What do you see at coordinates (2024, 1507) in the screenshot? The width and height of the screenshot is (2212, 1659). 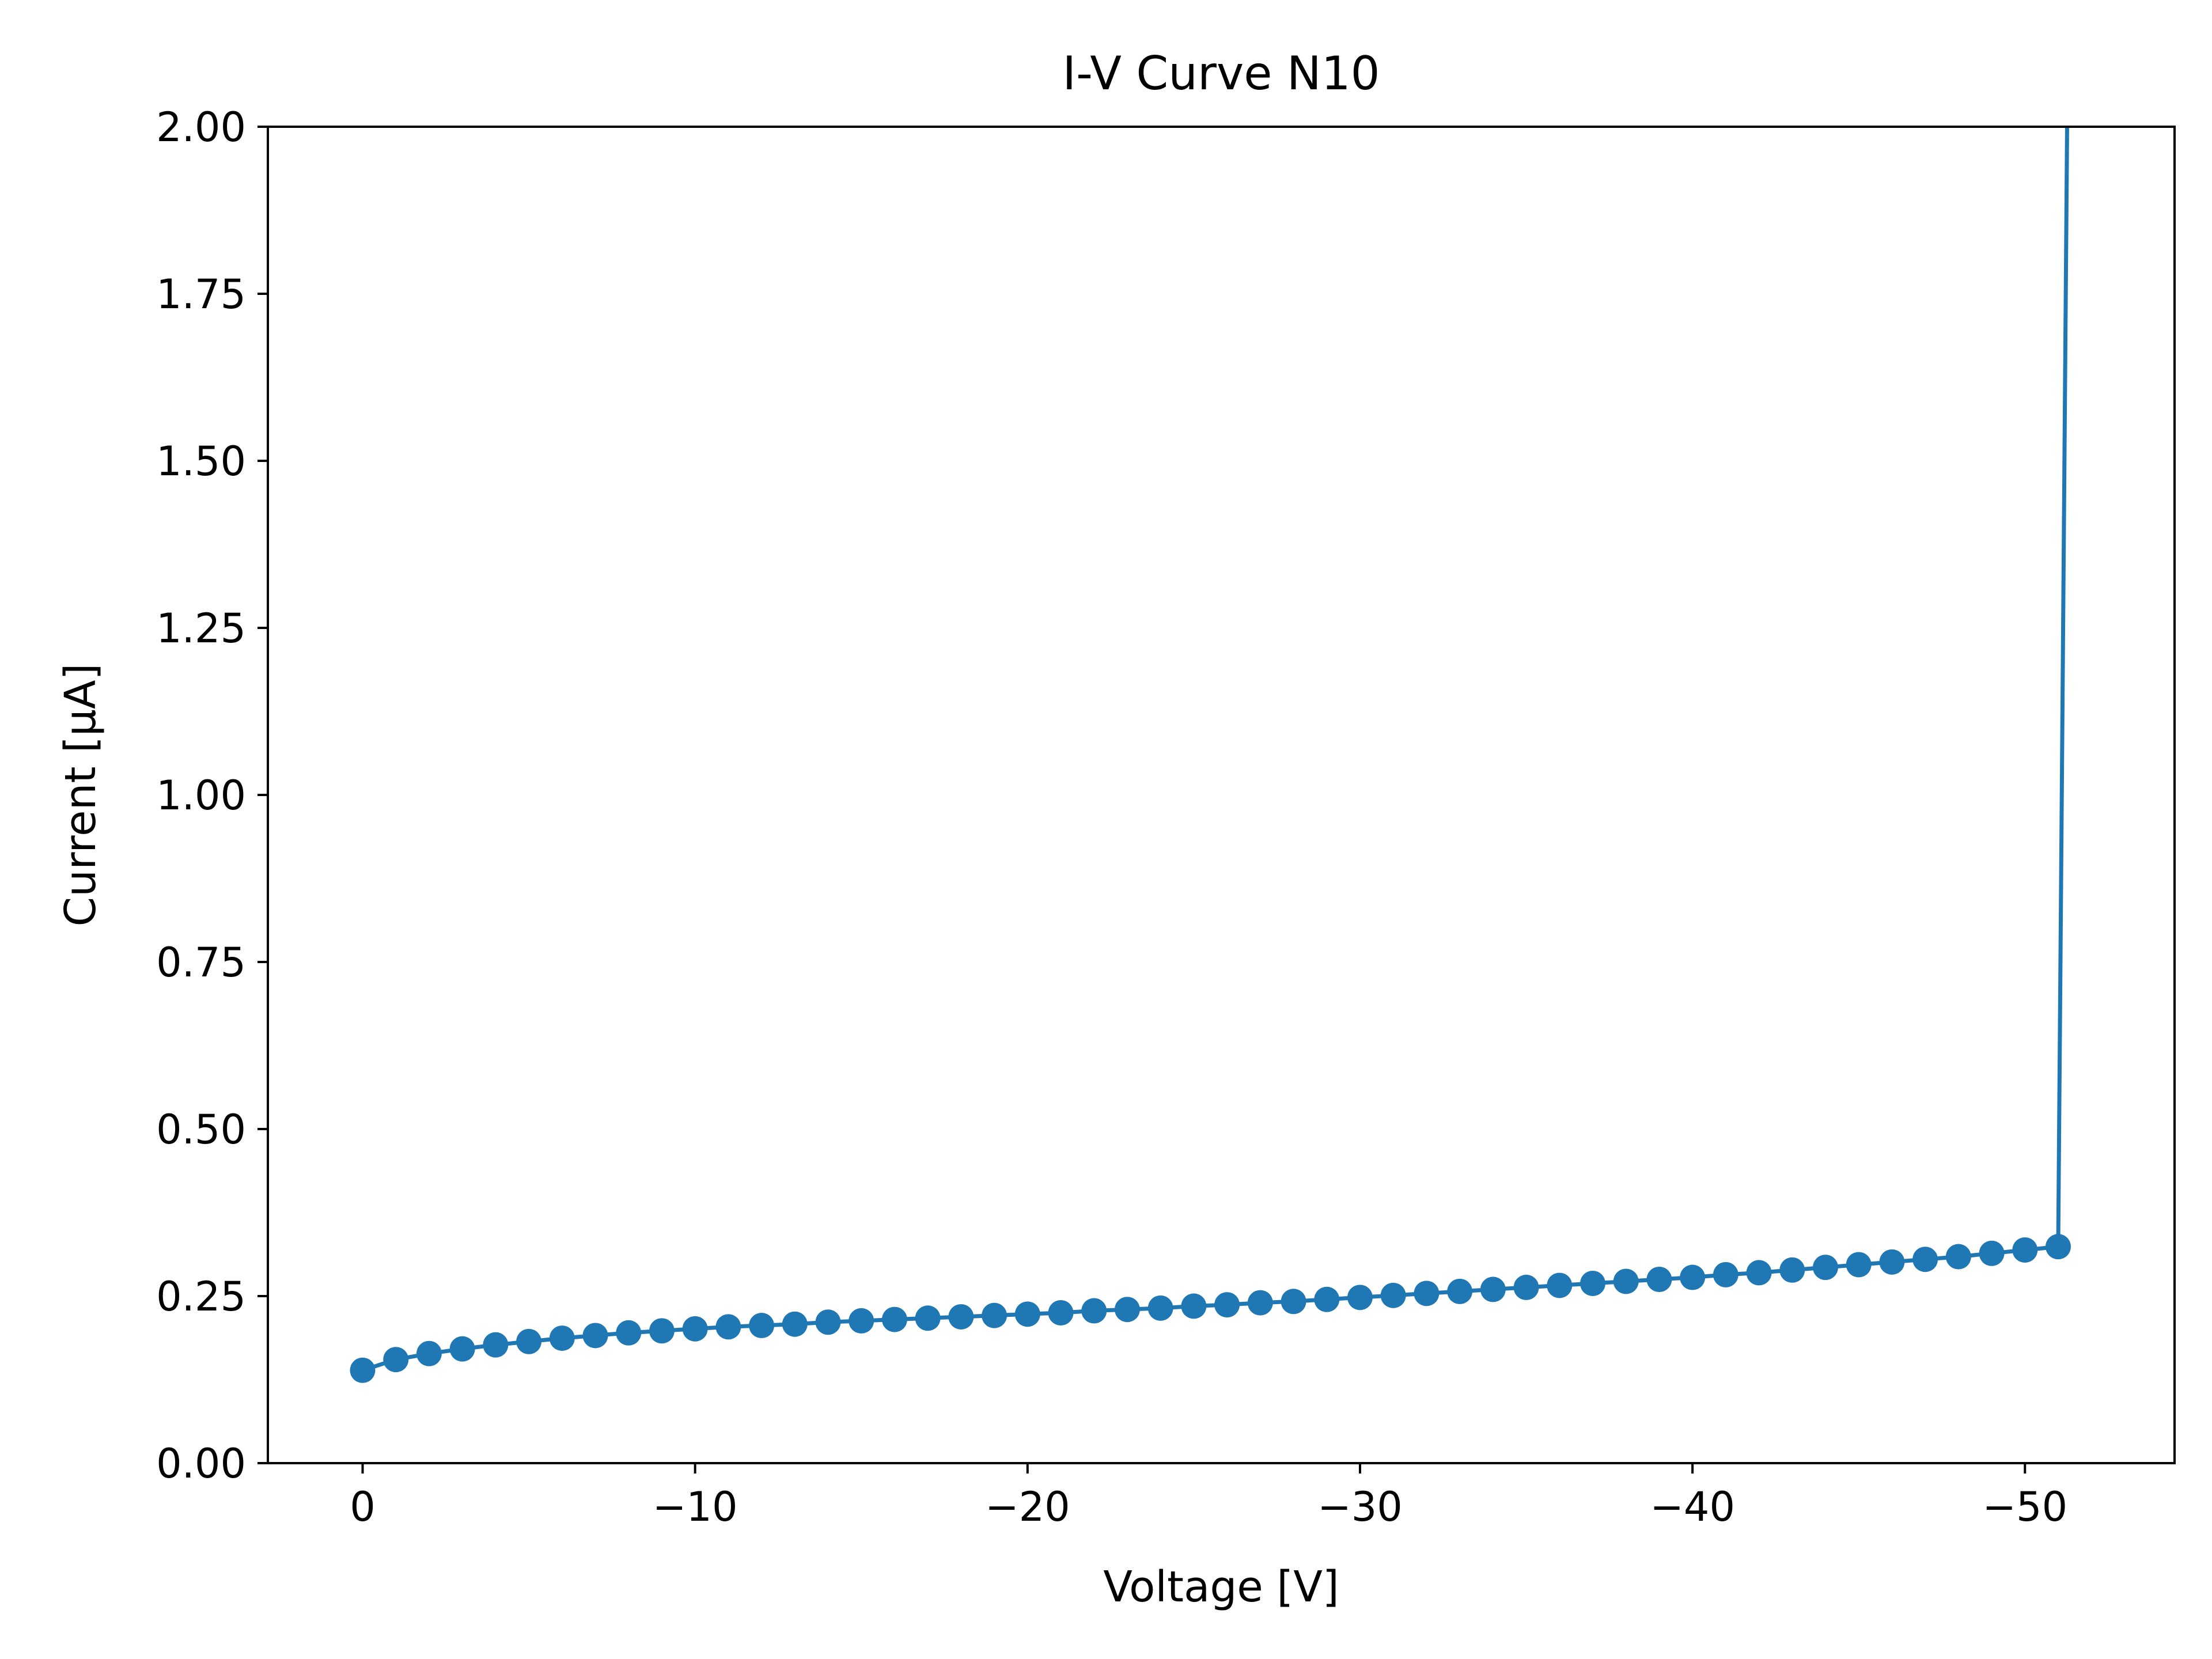 I see `x-tick-label: −50` at bounding box center [2024, 1507].